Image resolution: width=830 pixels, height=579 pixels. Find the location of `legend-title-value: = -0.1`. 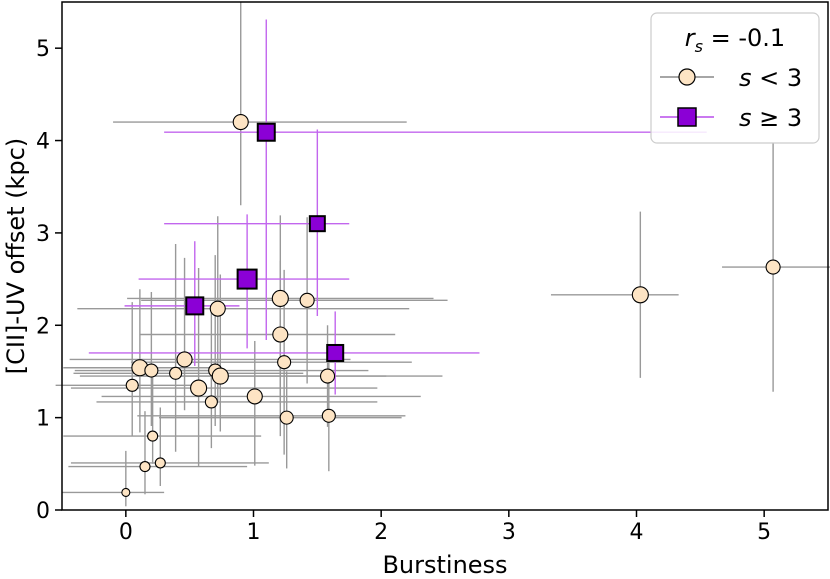

legend-title-value: = -0.1 is located at coordinates (744, 38).